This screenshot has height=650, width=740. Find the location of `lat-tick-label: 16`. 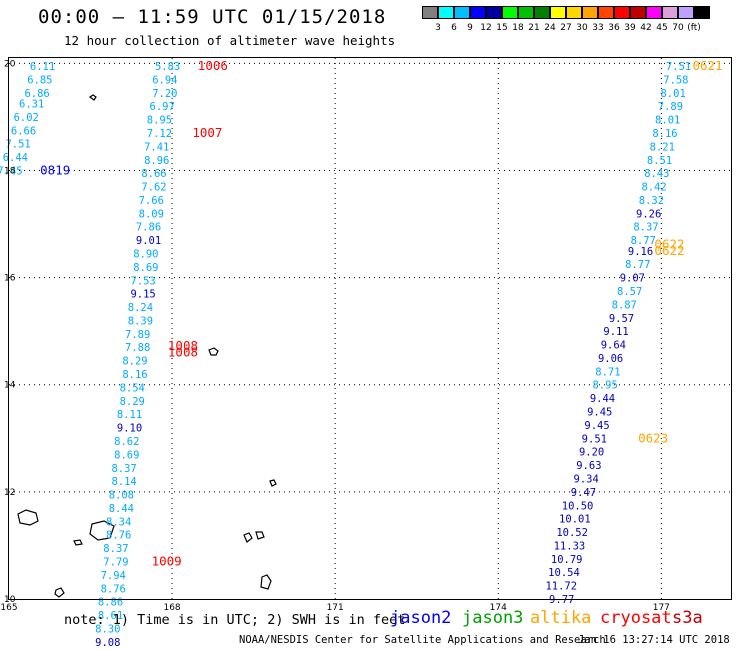

lat-tick-label: 16 is located at coordinates (10, 279).